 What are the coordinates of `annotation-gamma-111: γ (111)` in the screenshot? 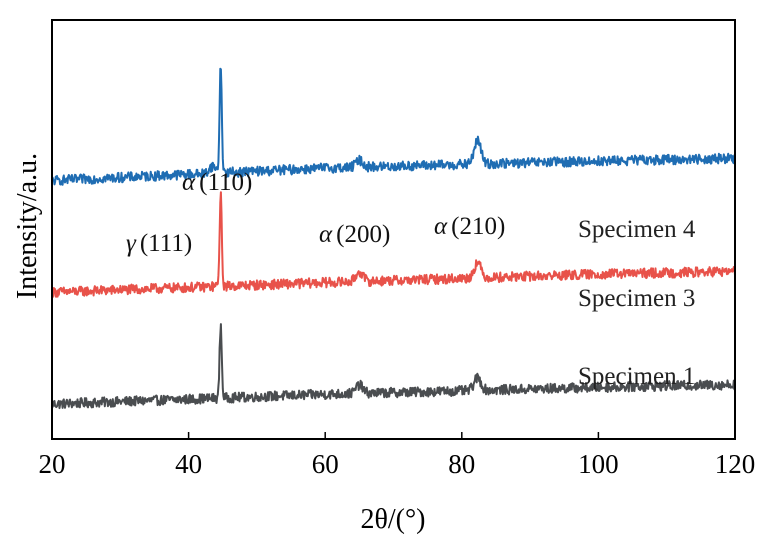 It's located at (159, 243).